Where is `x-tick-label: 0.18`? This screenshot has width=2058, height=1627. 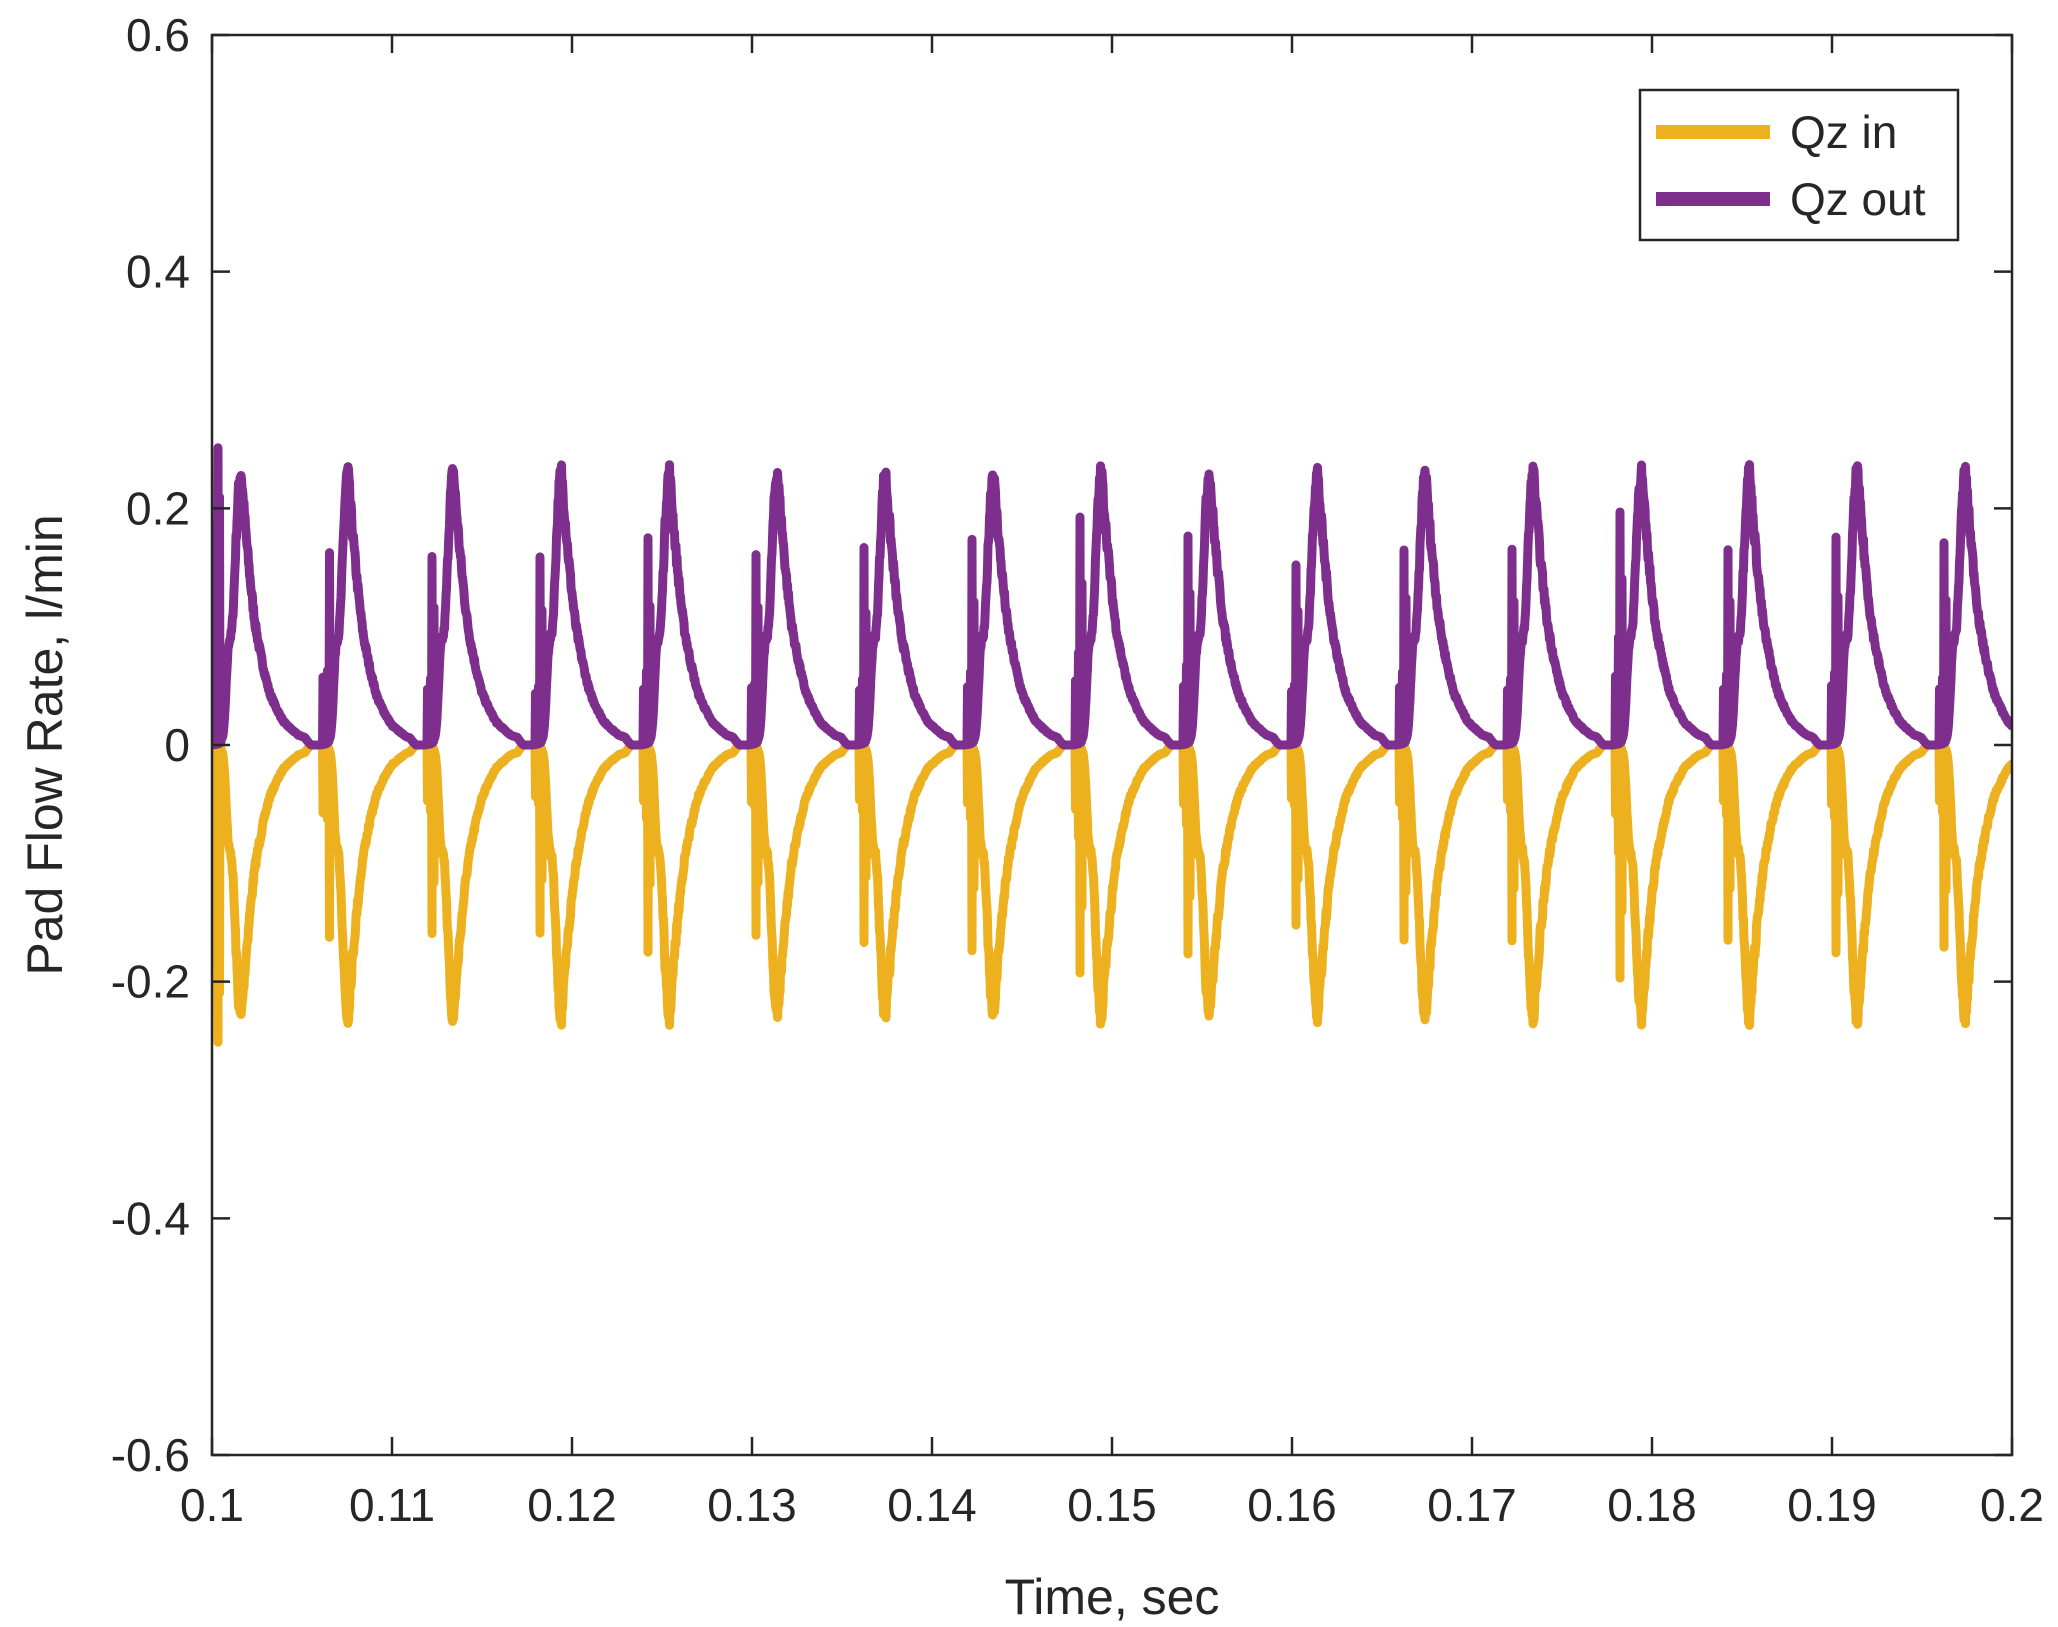 x-tick-label: 0.18 is located at coordinates (1652, 1505).